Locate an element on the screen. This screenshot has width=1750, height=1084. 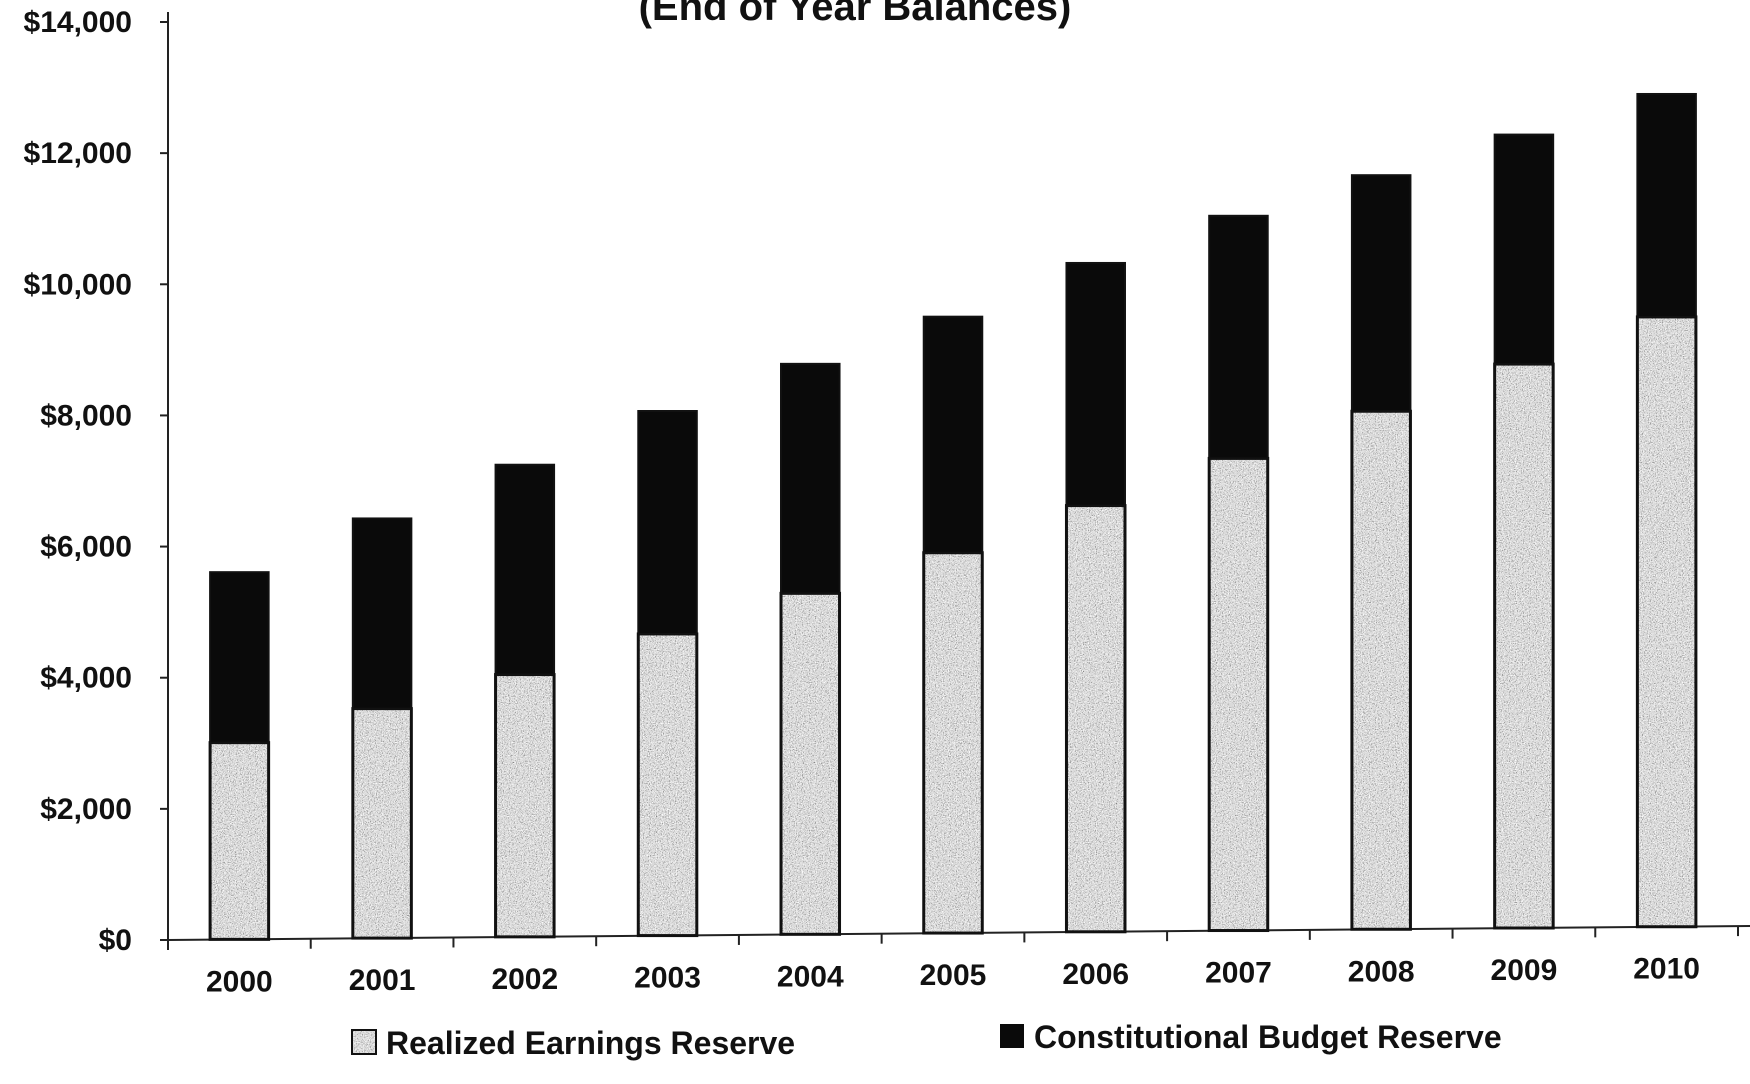
legend-item-constitutional-budget-reserve-label: Constitutional Budget Reserve is located at coordinates (1268, 1037).